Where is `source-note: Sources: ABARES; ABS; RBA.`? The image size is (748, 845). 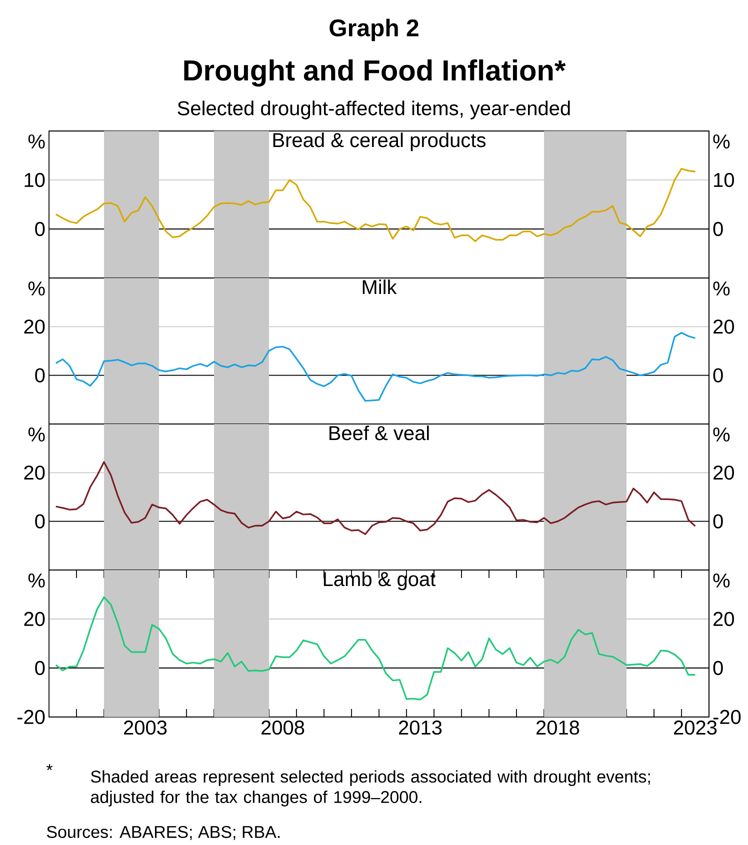 source-note: Sources: ABARES; ABS; RBA. is located at coordinates (163, 833).